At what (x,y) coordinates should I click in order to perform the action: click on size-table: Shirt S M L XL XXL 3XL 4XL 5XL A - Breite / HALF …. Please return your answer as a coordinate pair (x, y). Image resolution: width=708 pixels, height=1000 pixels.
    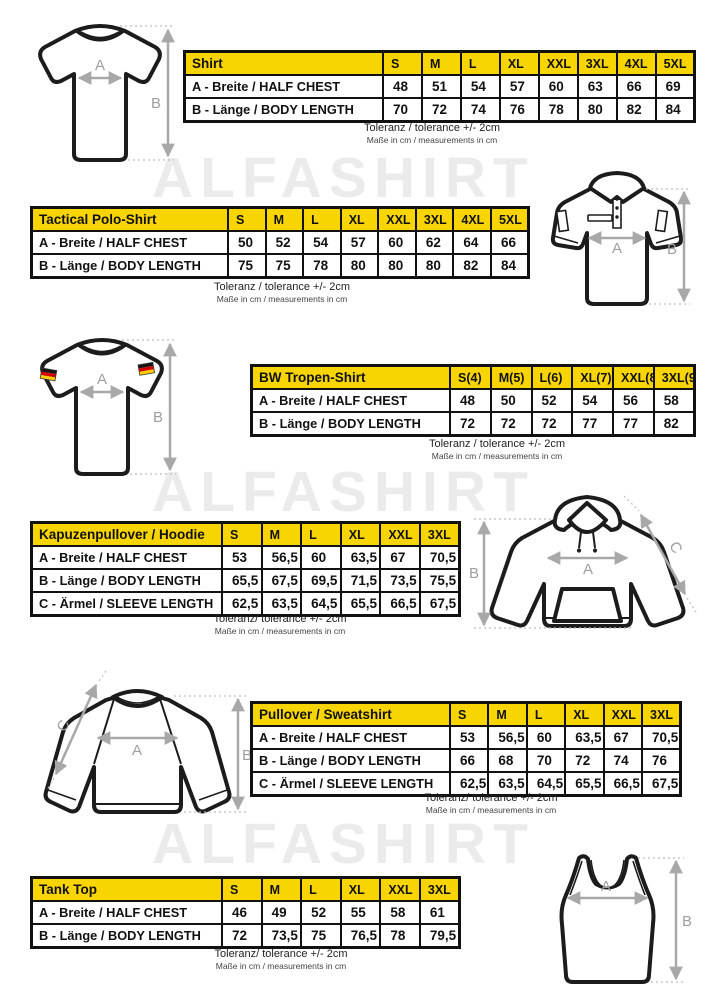
    Looking at the image, I should click on (439, 86).